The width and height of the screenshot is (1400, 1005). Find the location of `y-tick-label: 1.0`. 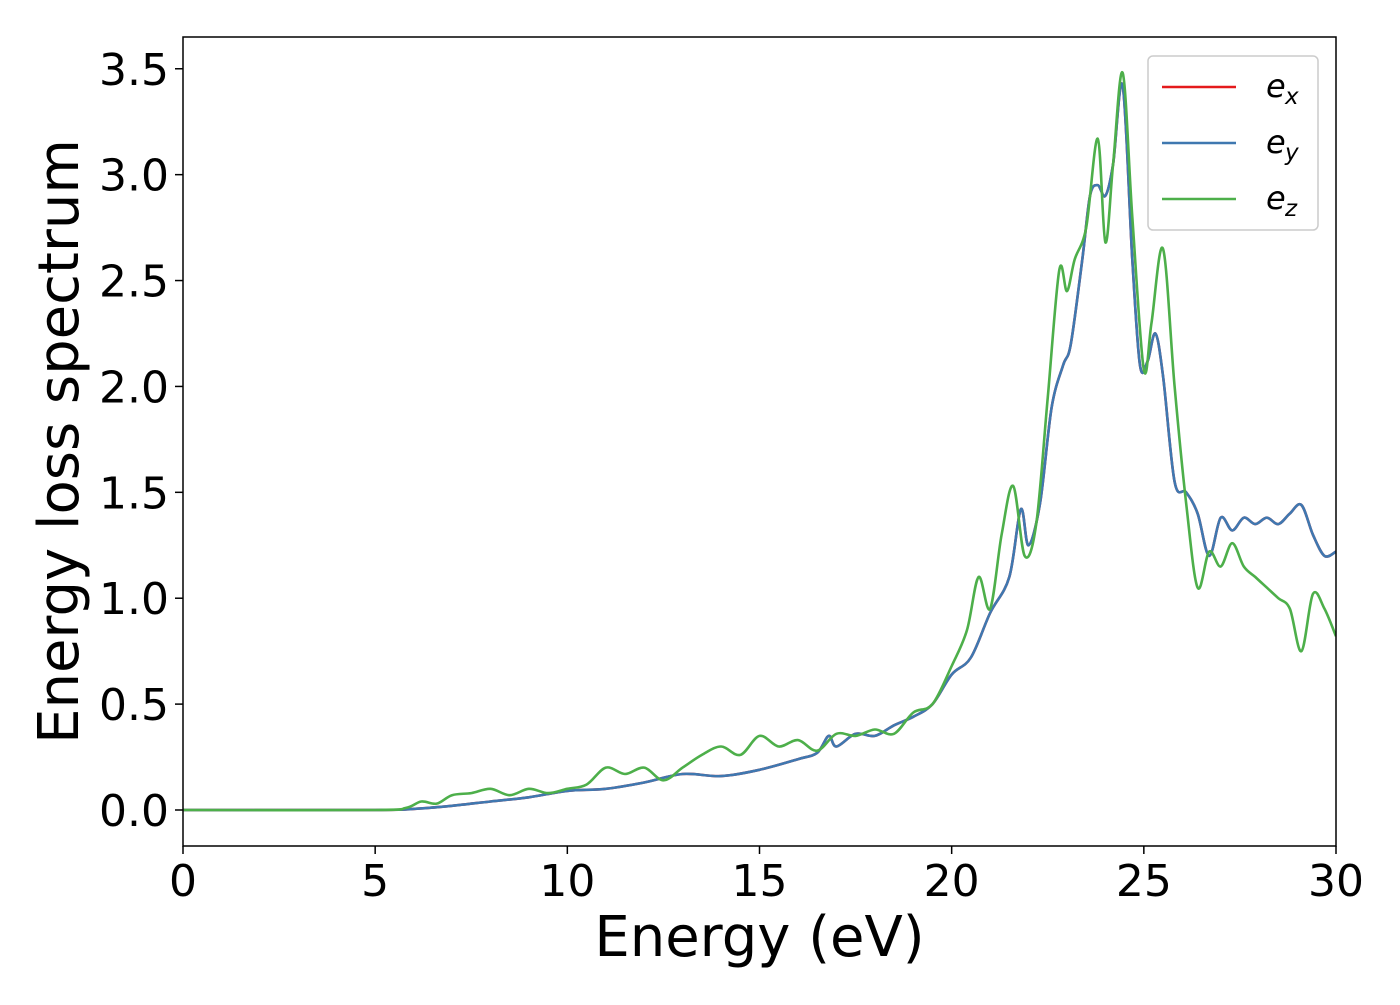

y-tick-label: 1.0 is located at coordinates (134, 599).